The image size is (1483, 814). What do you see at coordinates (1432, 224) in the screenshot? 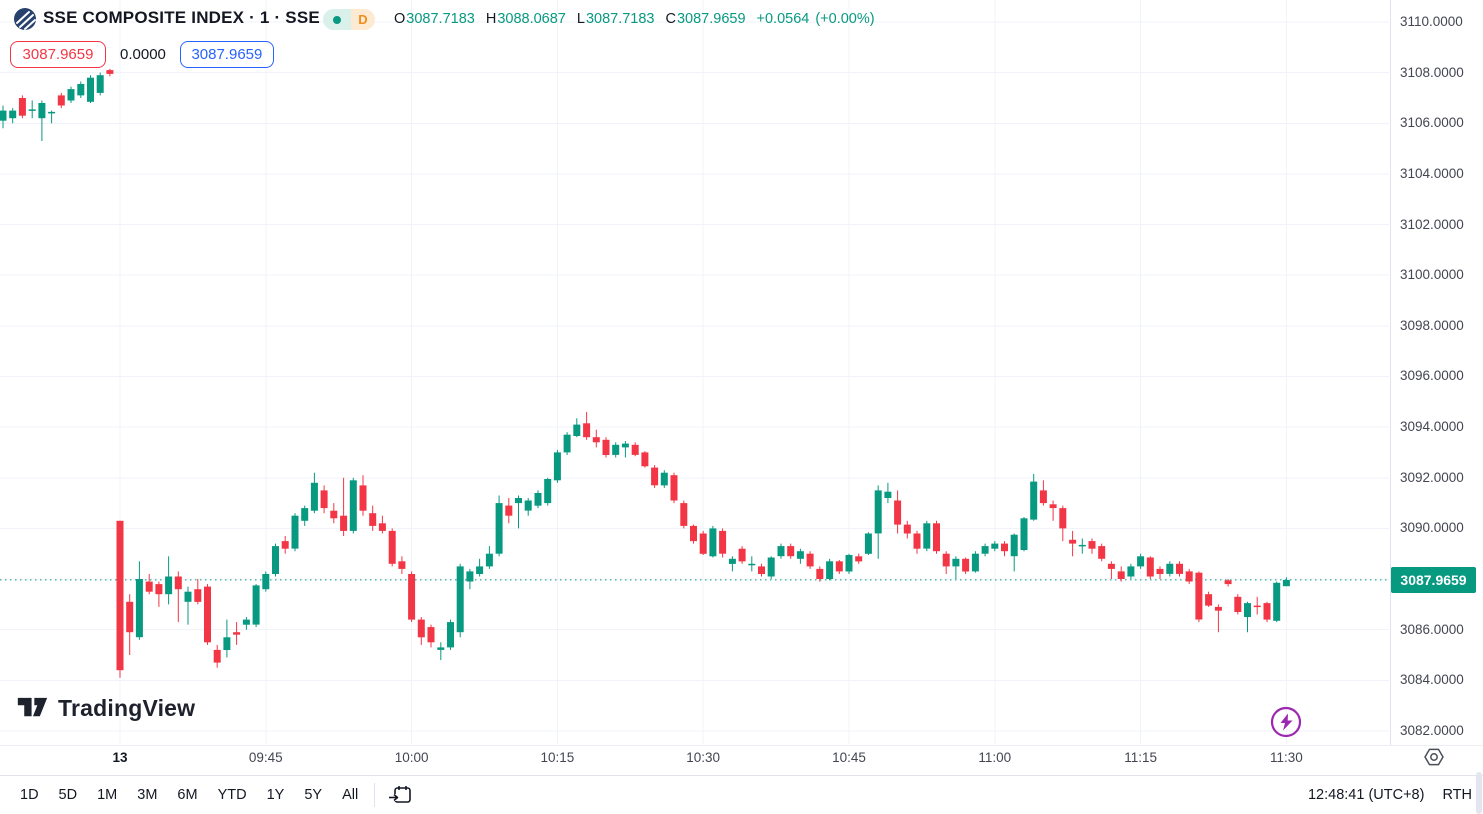
I see `price-axis-label: 3102.0000` at bounding box center [1432, 224].